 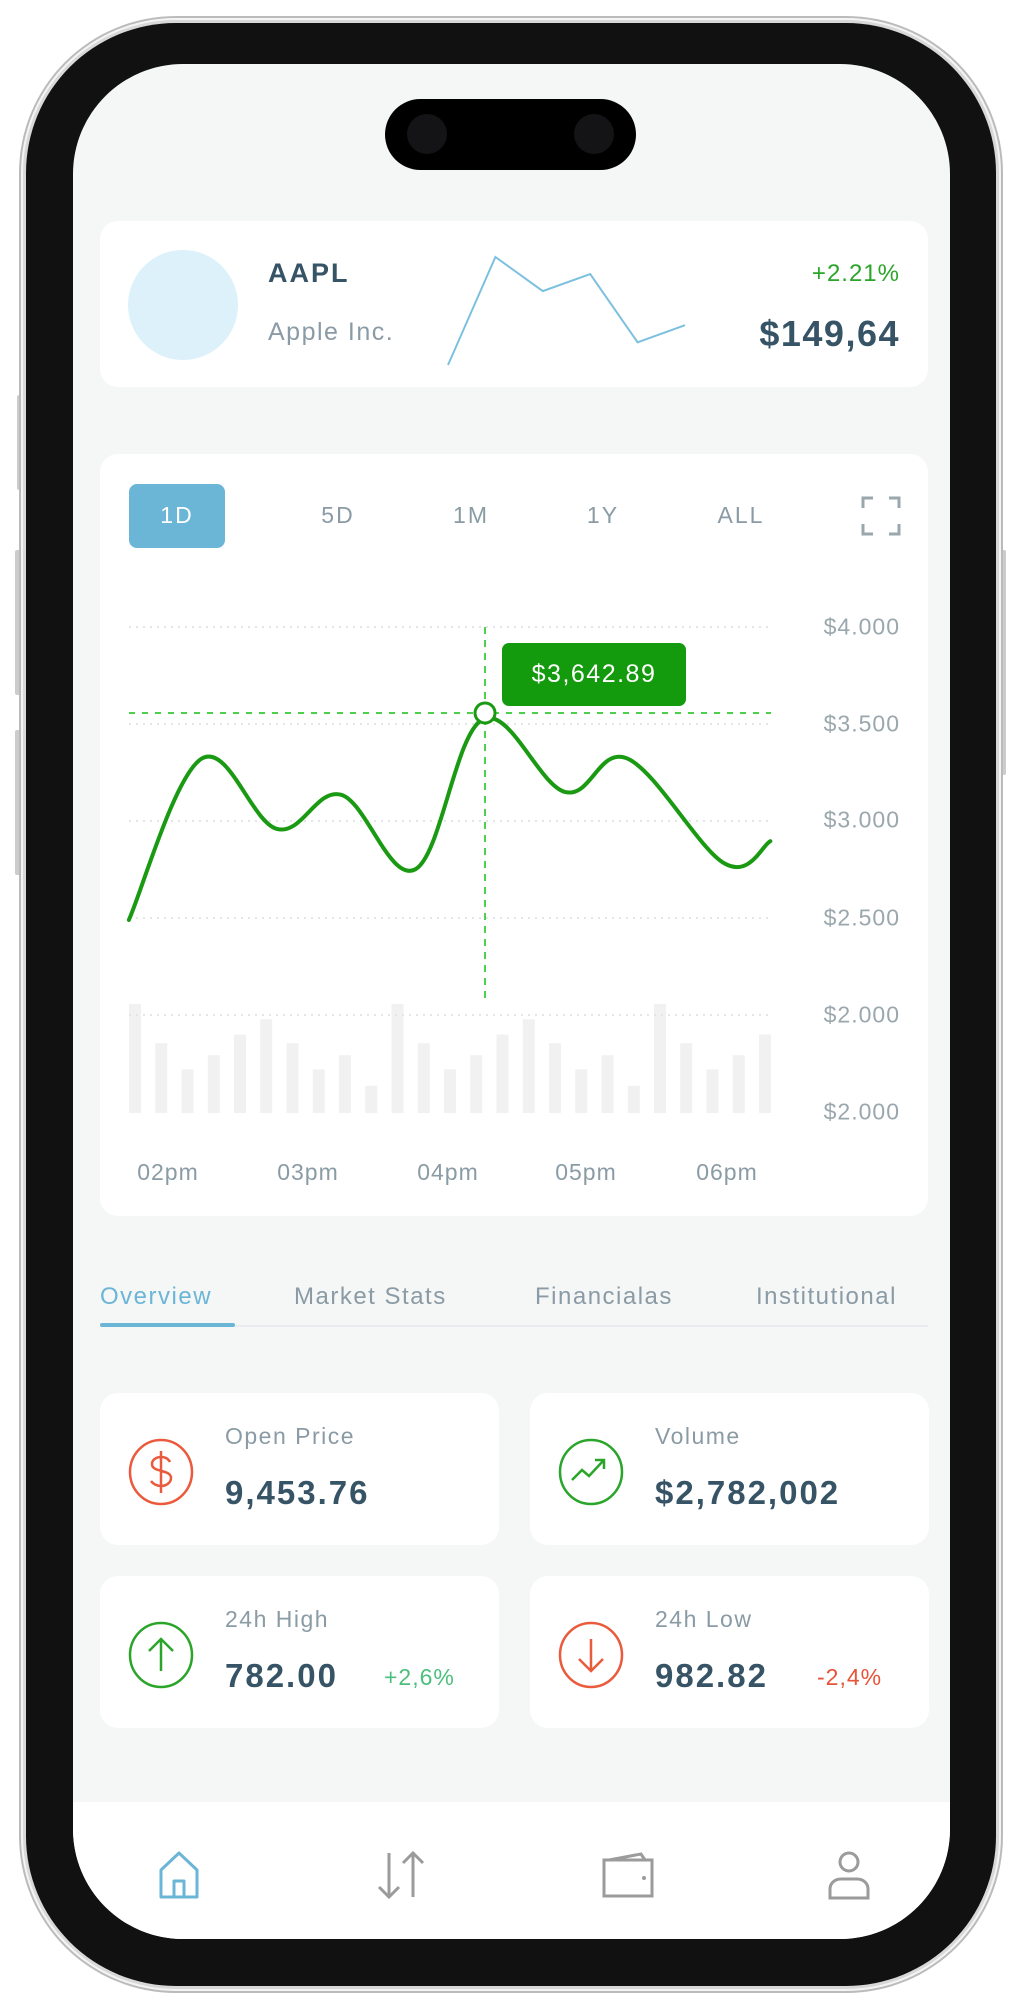 I want to click on dynamic-island, so click(x=510, y=134).